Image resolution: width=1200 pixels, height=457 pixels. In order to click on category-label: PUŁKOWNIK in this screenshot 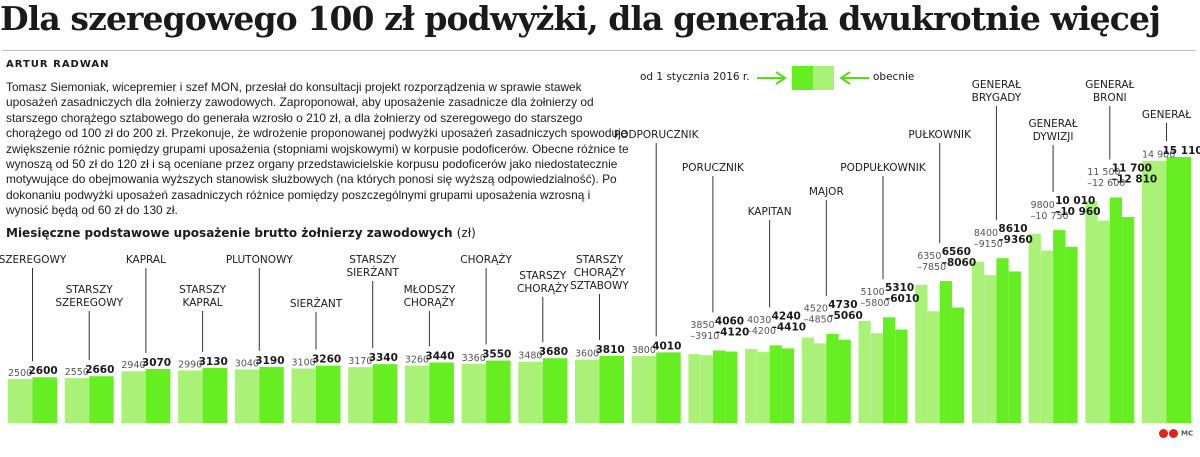, I will do `click(940, 135)`.